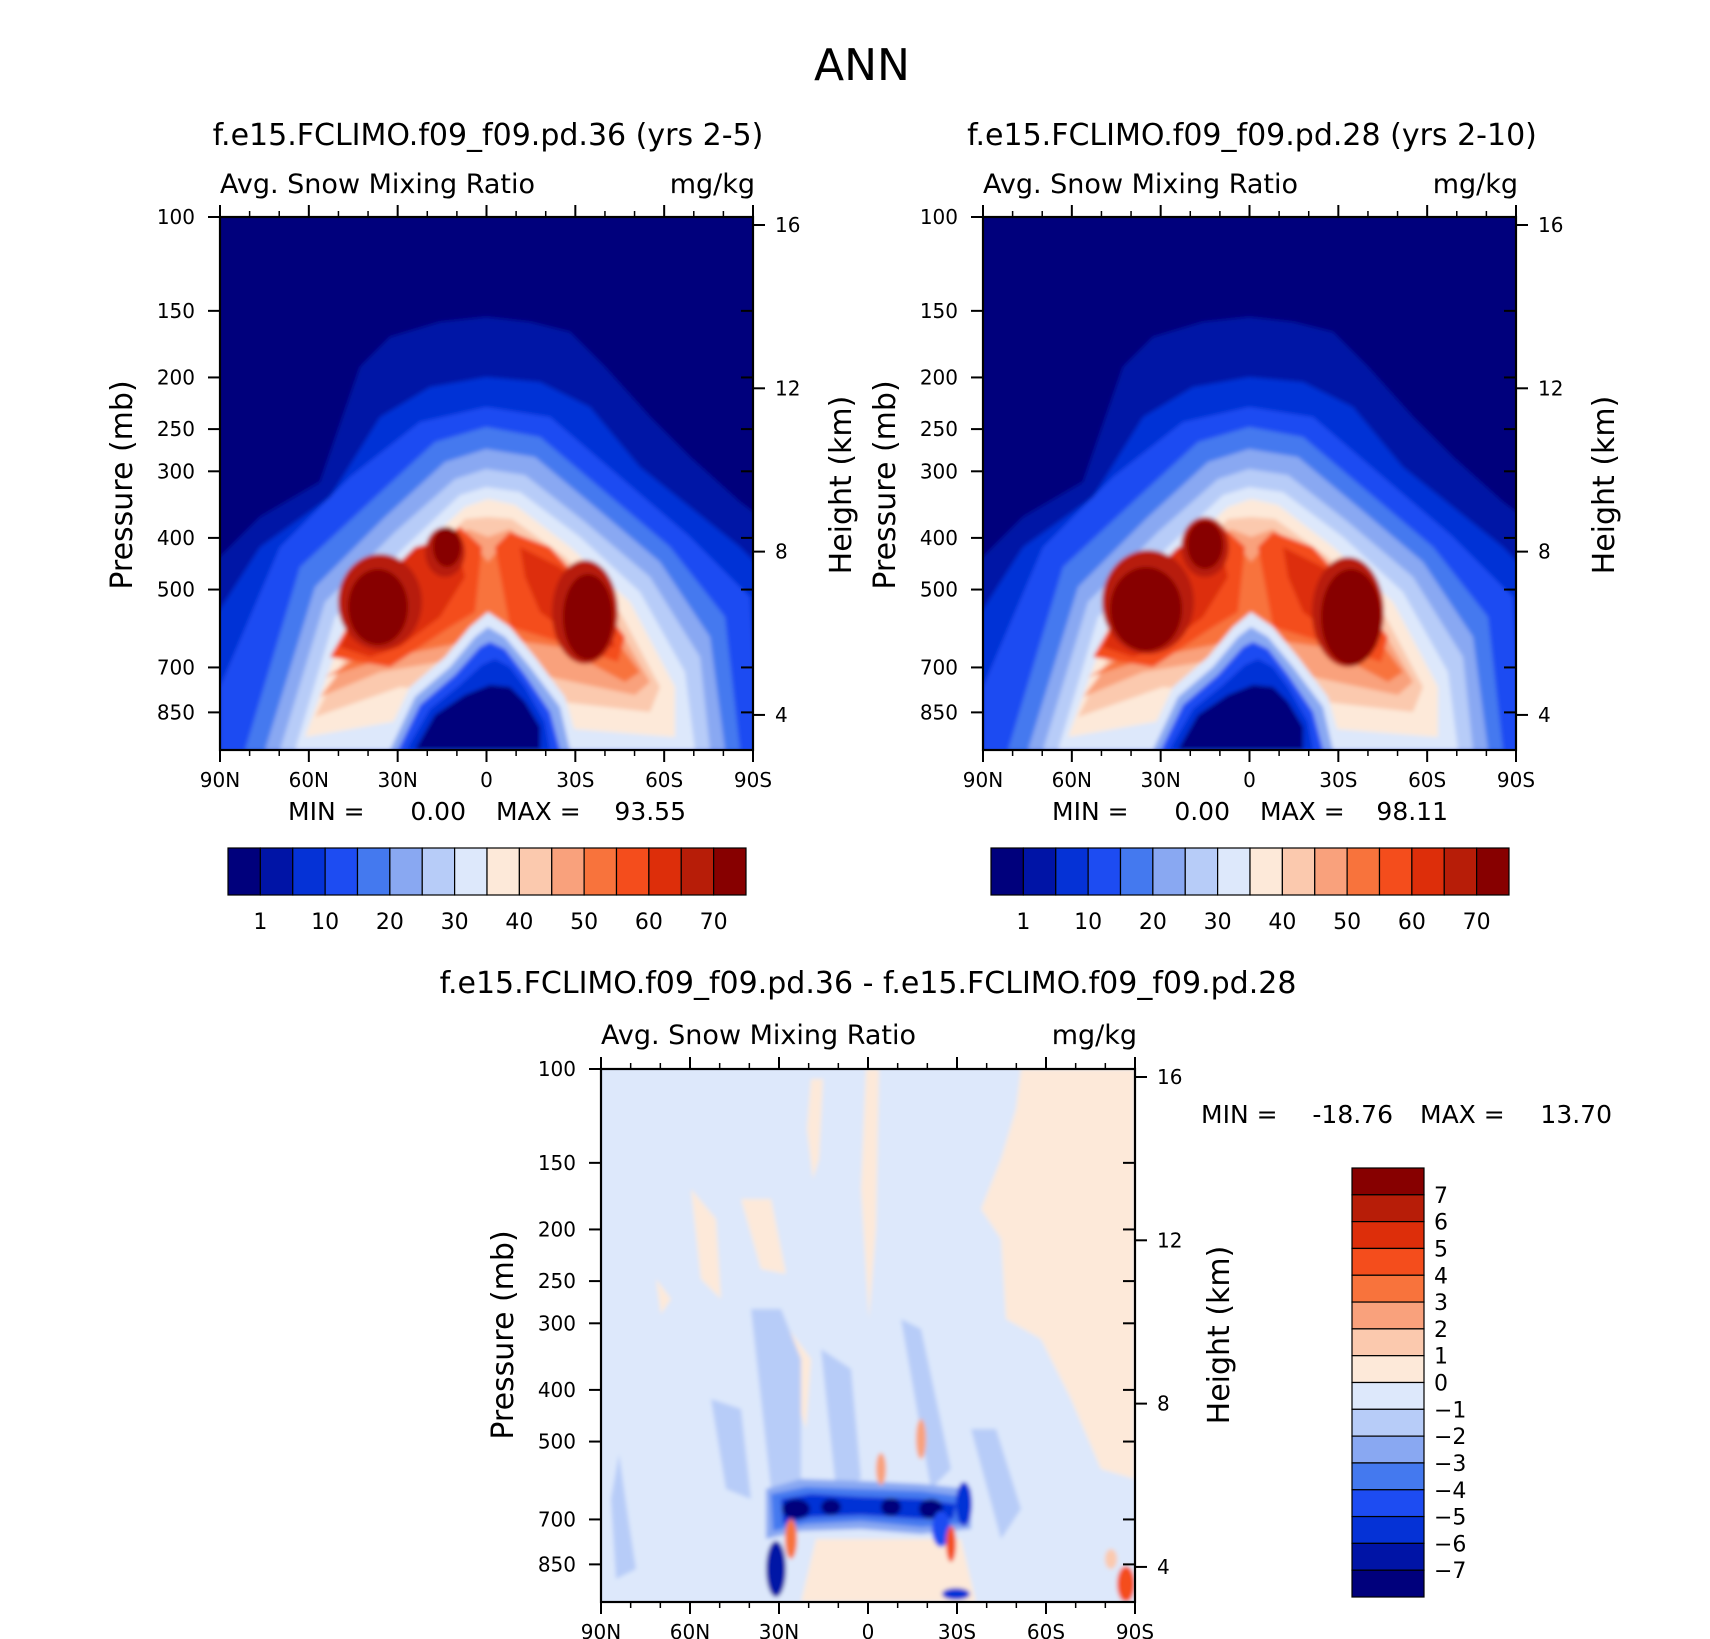 The width and height of the screenshot is (1710, 1639). I want to click on height-tick-label: 4, so click(1544, 715).